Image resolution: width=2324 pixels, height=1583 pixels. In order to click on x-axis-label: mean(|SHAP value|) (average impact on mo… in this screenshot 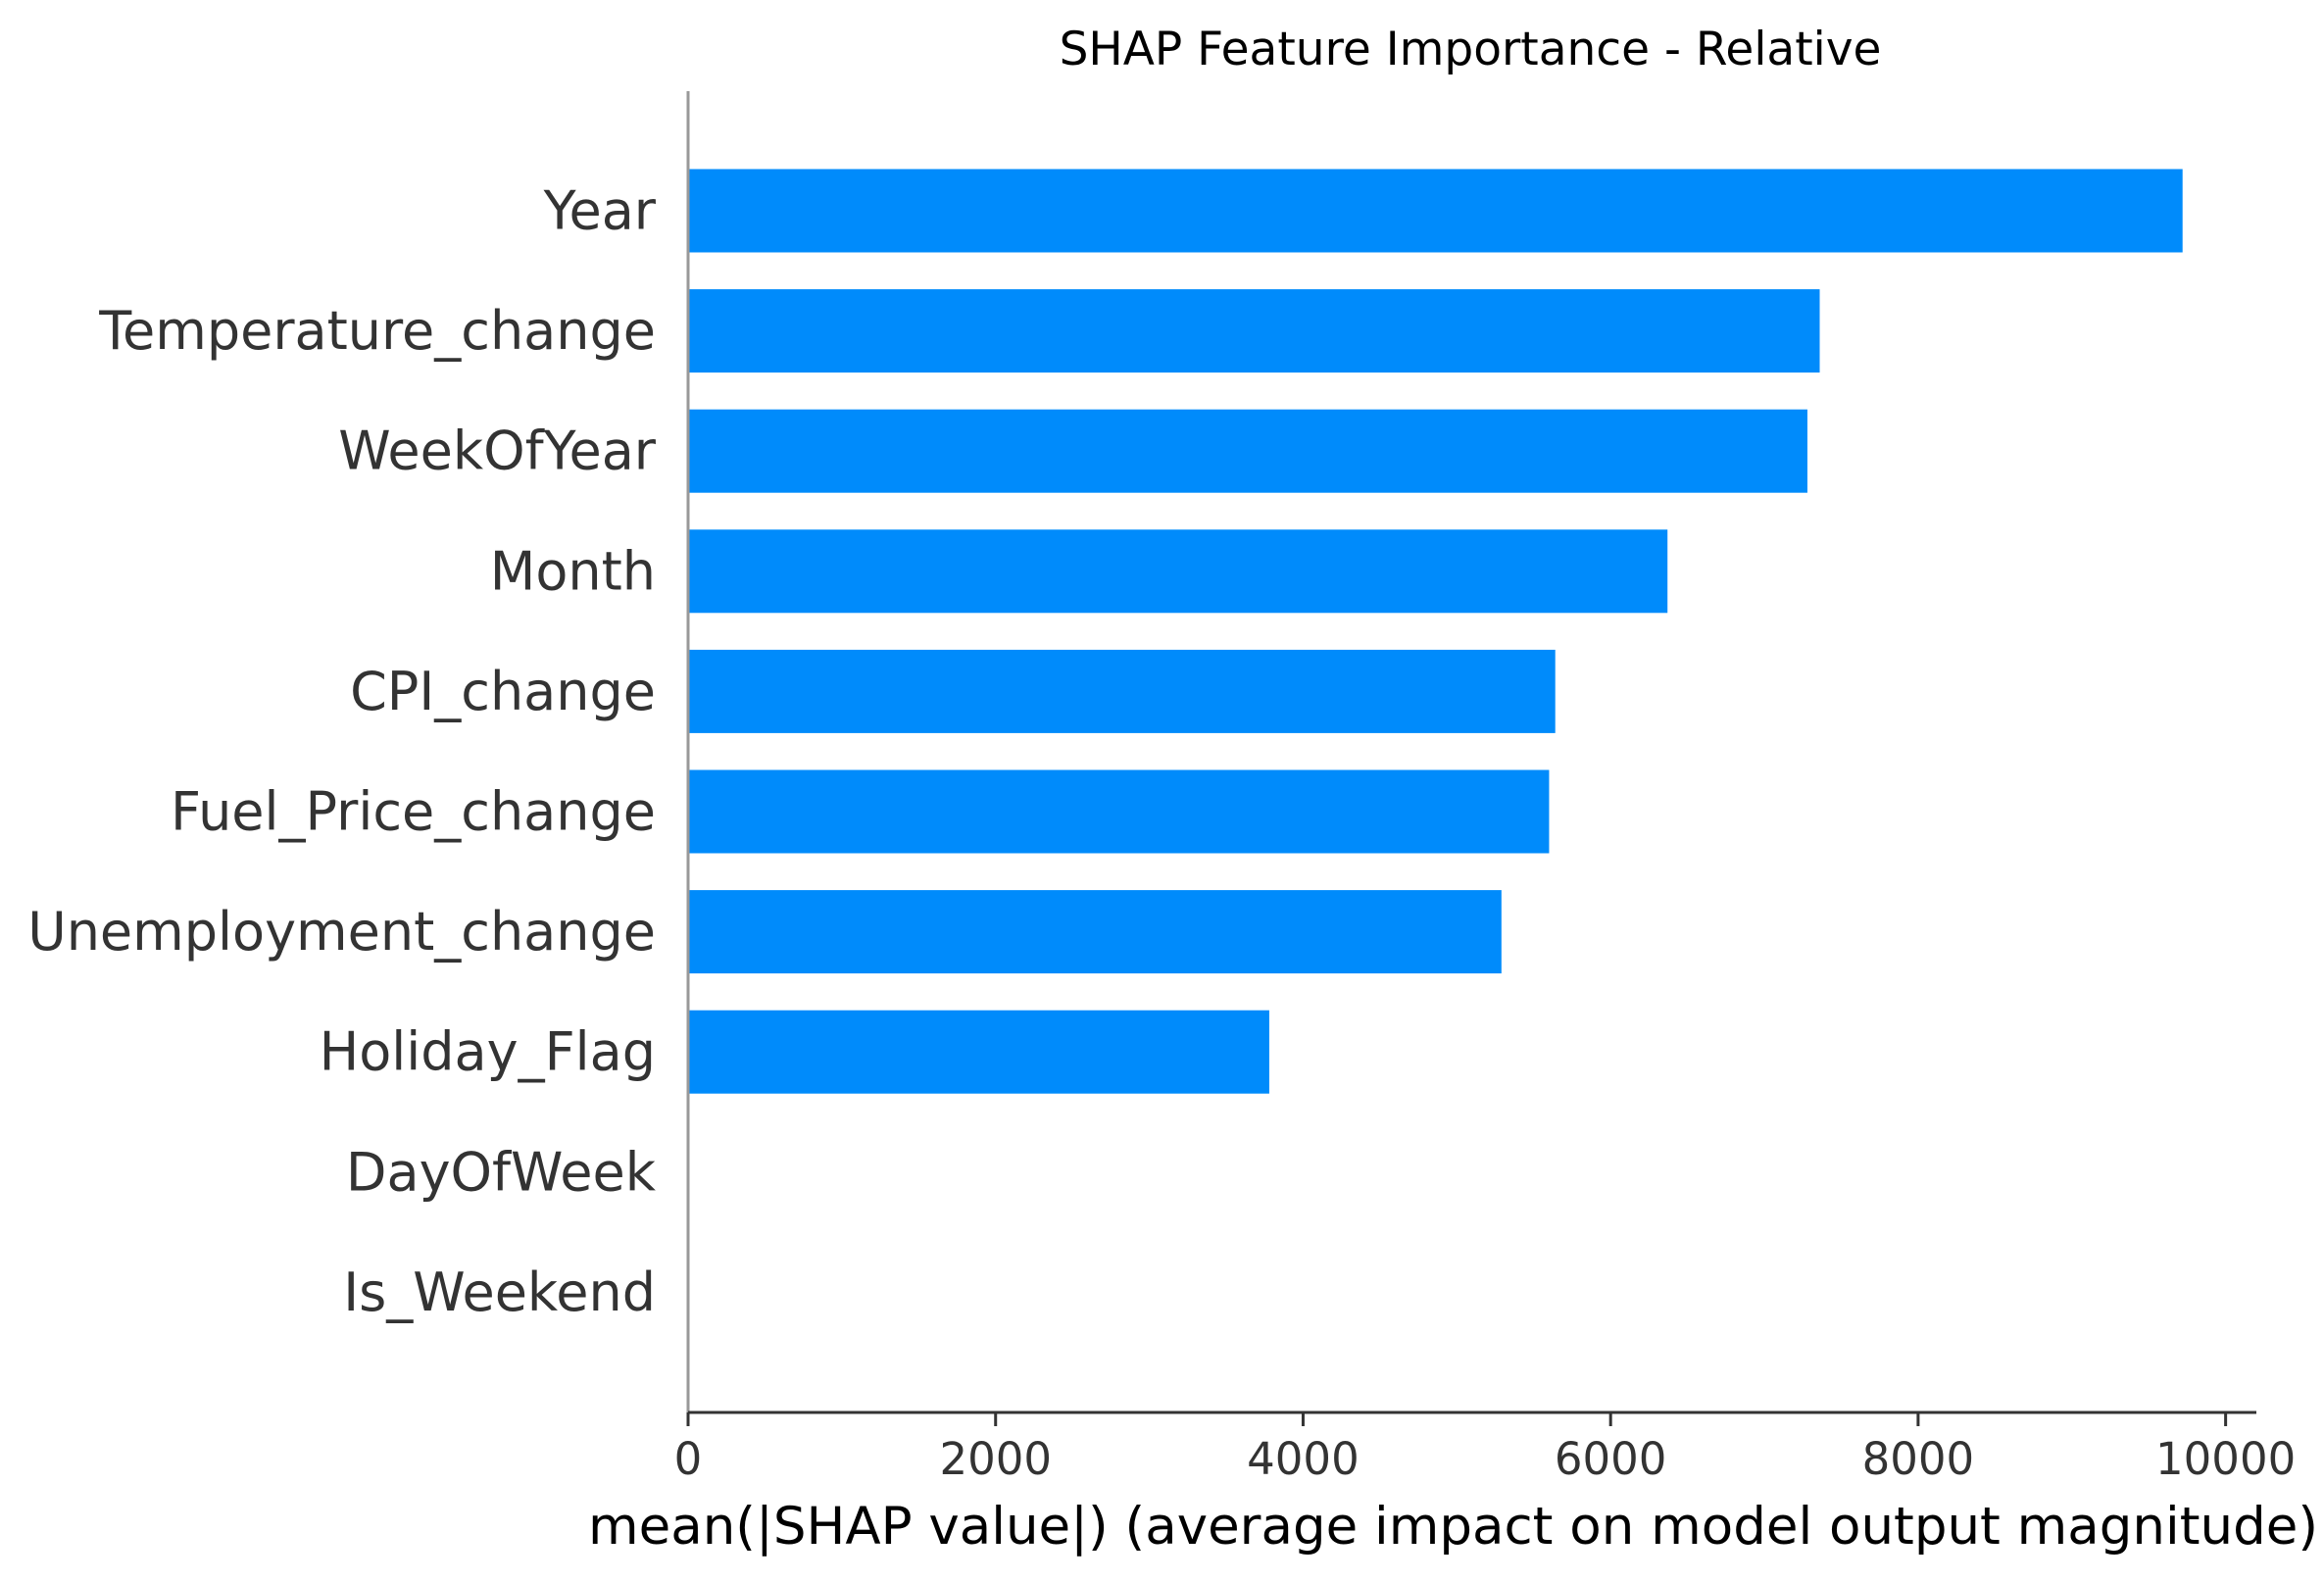, I will do `click(1453, 1527)`.